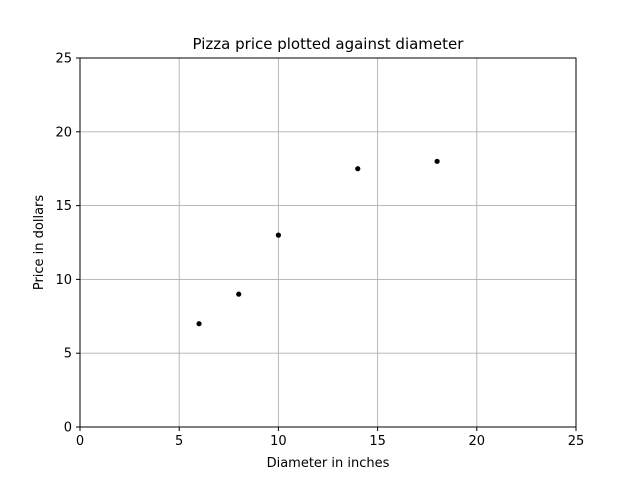  Describe the element at coordinates (68, 354) in the screenshot. I see `y-tick-label: 5` at that location.